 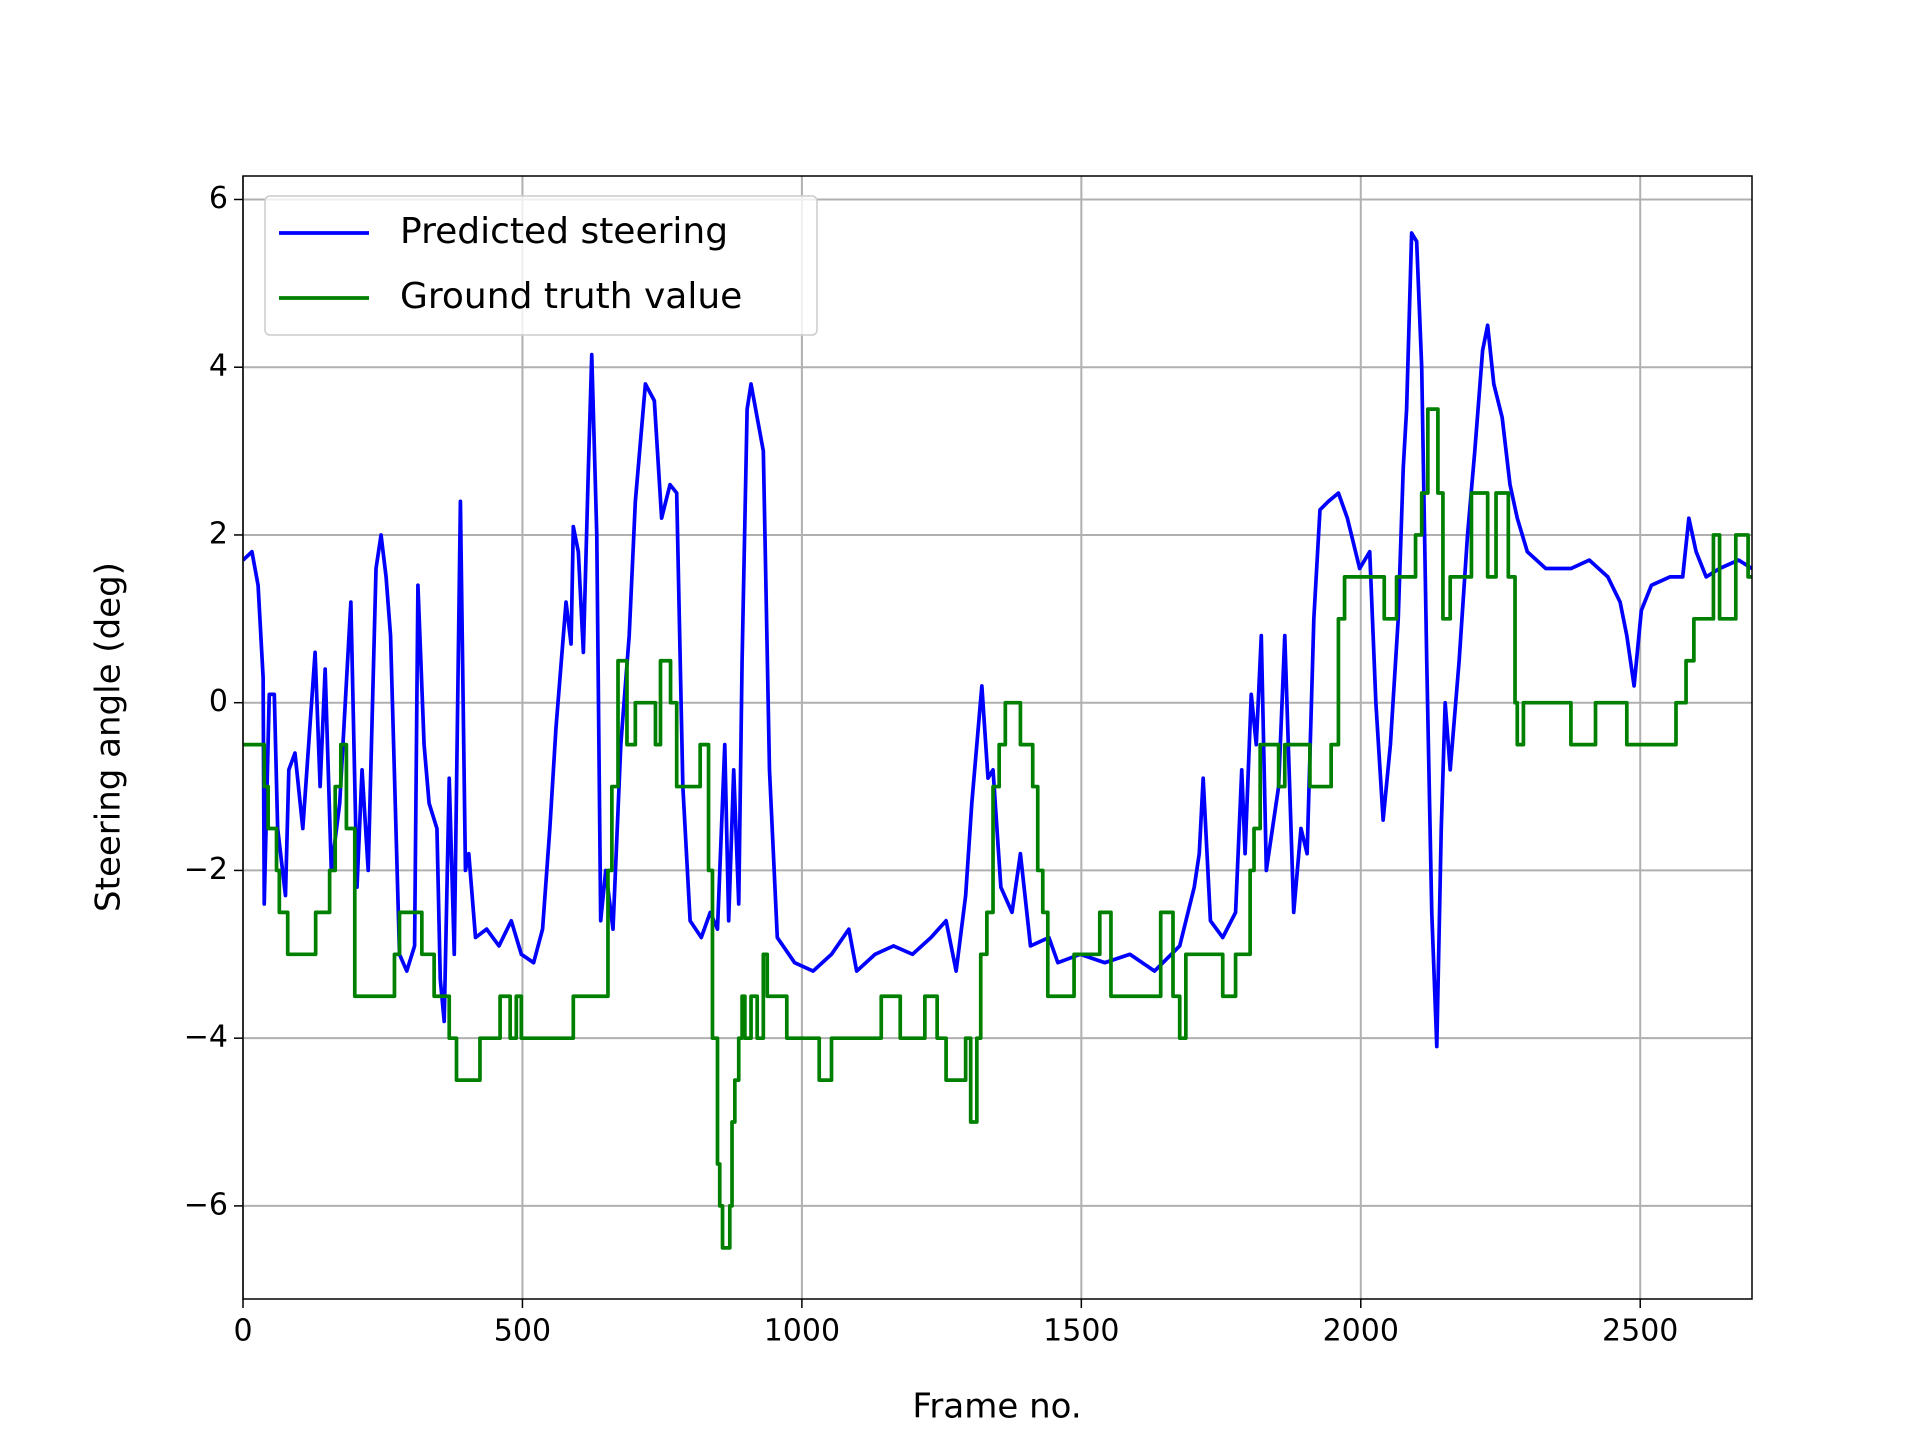 I want to click on x-tick-label: 0, so click(x=242, y=1331).